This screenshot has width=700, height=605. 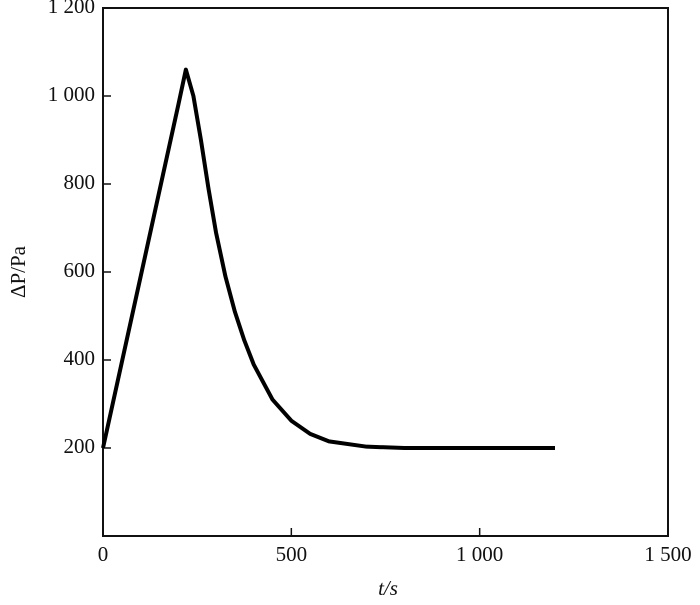 What do you see at coordinates (18, 271) in the screenshot?
I see `y-axis-label: ΔP/Pa` at bounding box center [18, 271].